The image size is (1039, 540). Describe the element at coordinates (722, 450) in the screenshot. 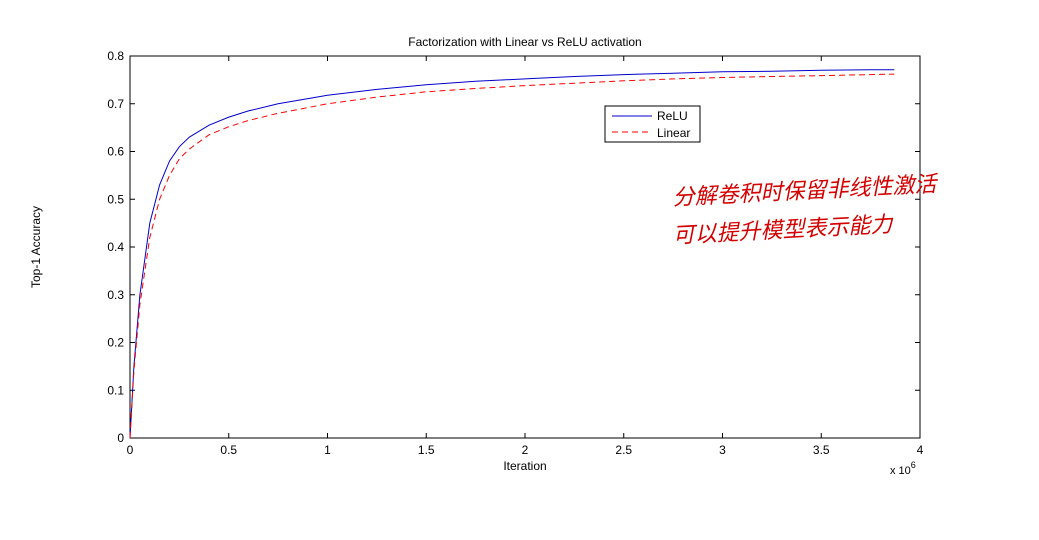

I see `x-tick-label: 3` at that location.